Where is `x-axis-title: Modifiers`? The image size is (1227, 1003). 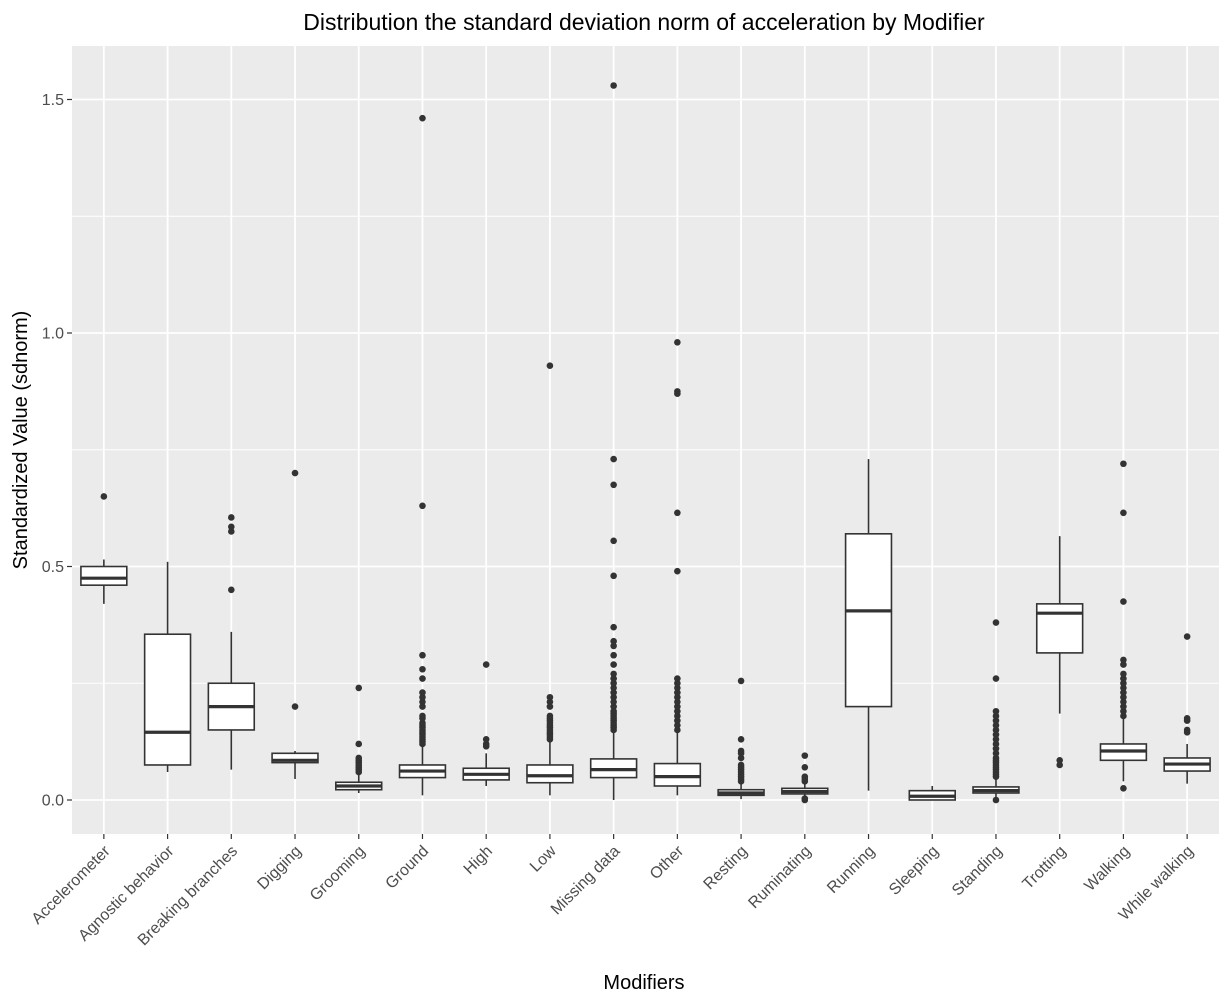 x-axis-title: Modifiers is located at coordinates (643, 983).